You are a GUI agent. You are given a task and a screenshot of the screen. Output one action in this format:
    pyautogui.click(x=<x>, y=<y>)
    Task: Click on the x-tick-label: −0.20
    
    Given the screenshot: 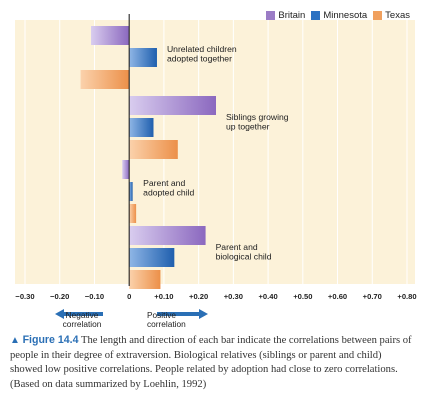 What is the action you would take?
    pyautogui.click(x=59, y=296)
    